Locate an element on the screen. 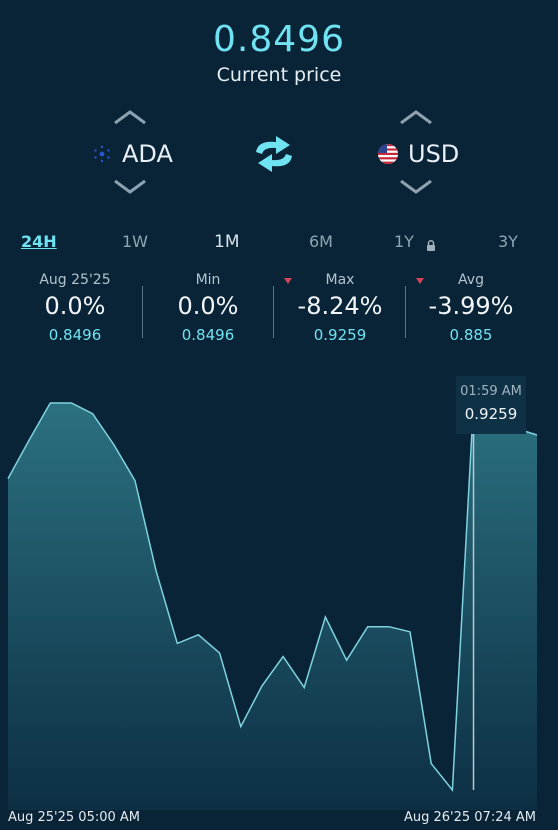 The image size is (558, 830). current-price: 0.8496 is located at coordinates (279, 39).